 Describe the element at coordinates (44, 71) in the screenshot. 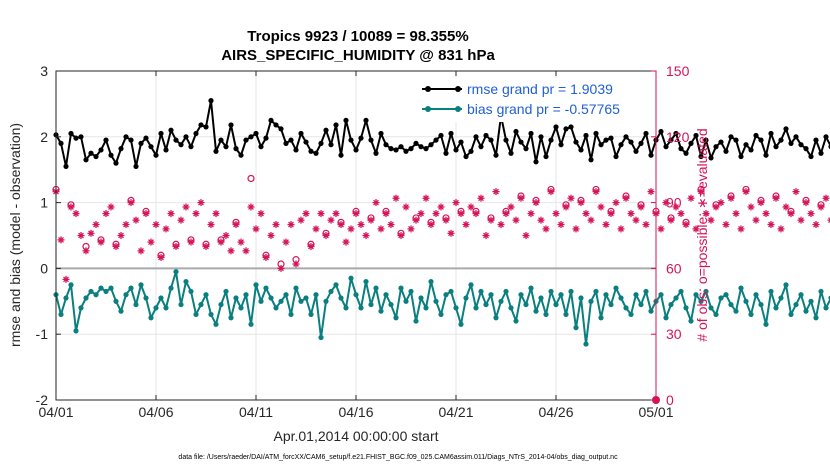

I see `y-left-tick-label: 3` at that location.